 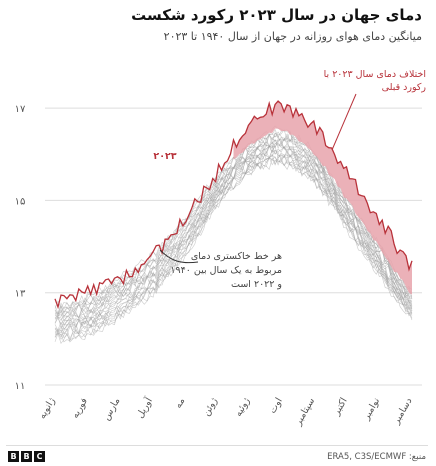 What do you see at coordinates (112, 409) in the screenshot?
I see `x-tick-label: مارس` at bounding box center [112, 409].